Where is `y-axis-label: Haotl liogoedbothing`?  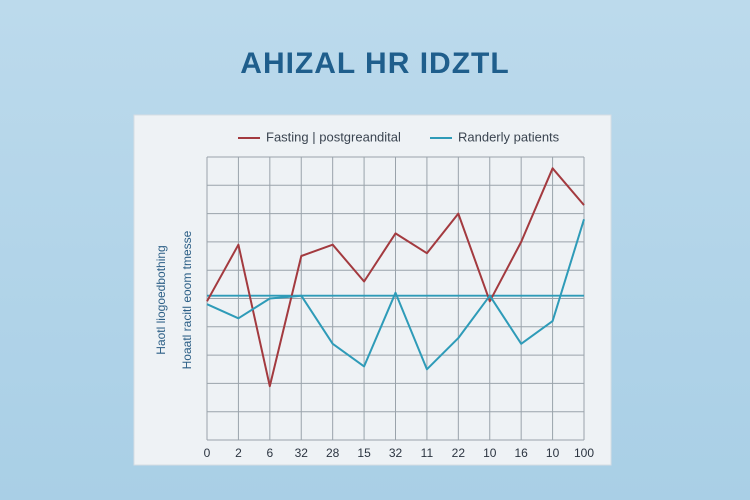
y-axis-label: Haotl liogoedbothing is located at coordinates (161, 299).